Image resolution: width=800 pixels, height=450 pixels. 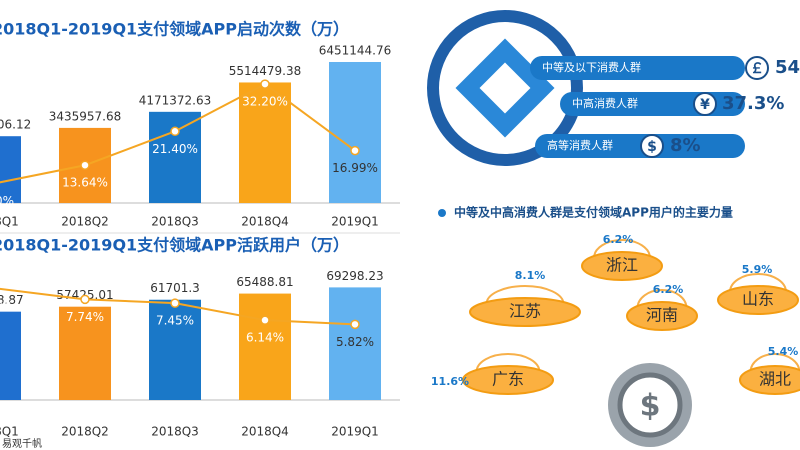 I want to click on segment-value: 54.7%, so click(x=787, y=67).